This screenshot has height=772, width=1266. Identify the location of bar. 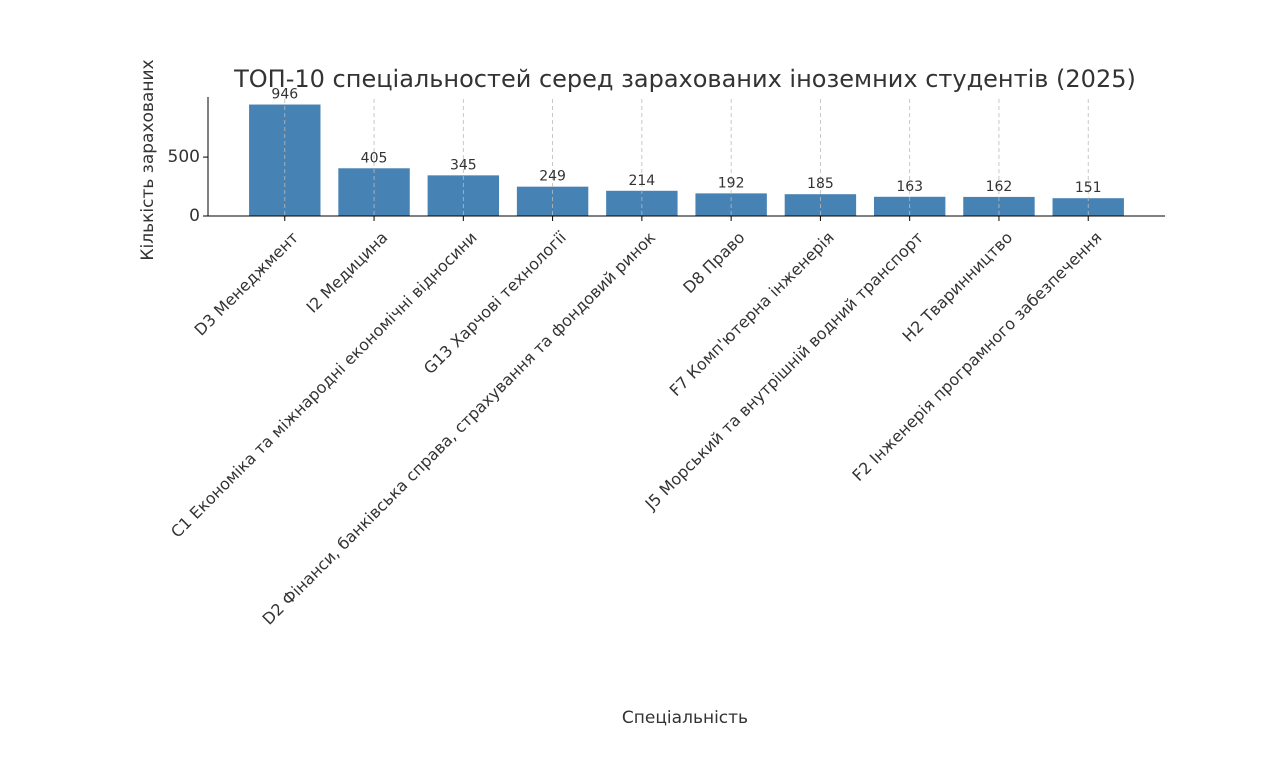
(463, 195).